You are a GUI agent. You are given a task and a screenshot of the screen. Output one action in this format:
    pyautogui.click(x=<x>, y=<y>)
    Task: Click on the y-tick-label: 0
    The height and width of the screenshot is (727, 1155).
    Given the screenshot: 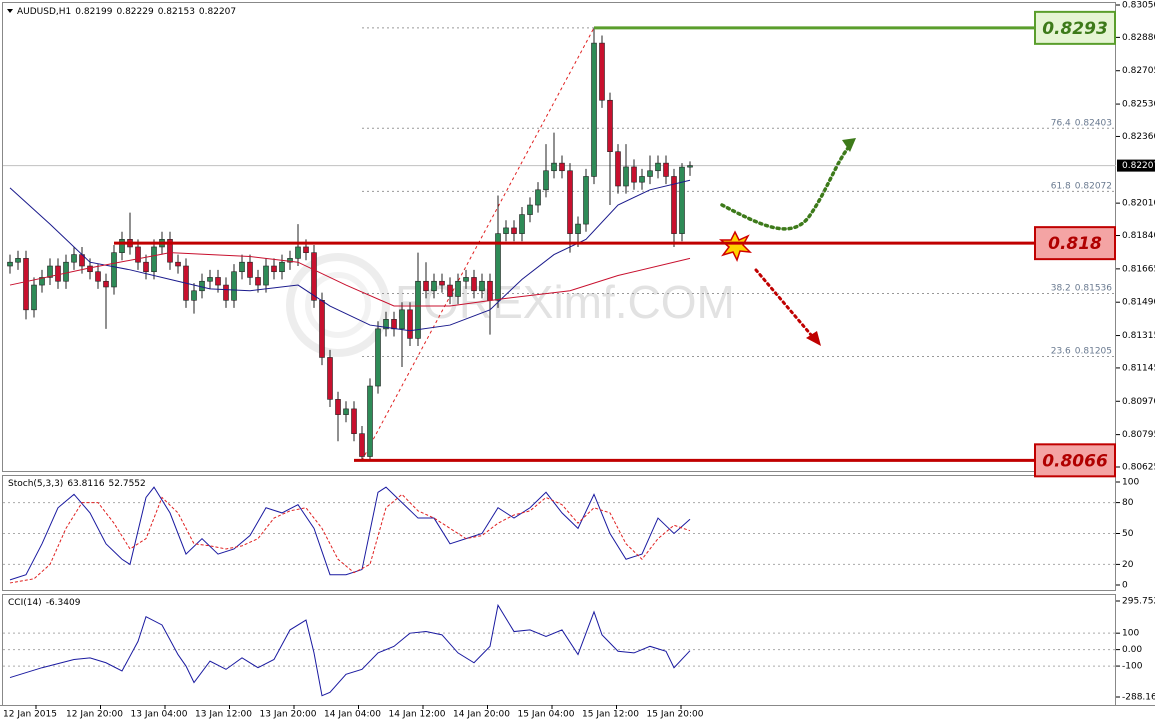 What is the action you would take?
    pyautogui.click(x=1125, y=586)
    